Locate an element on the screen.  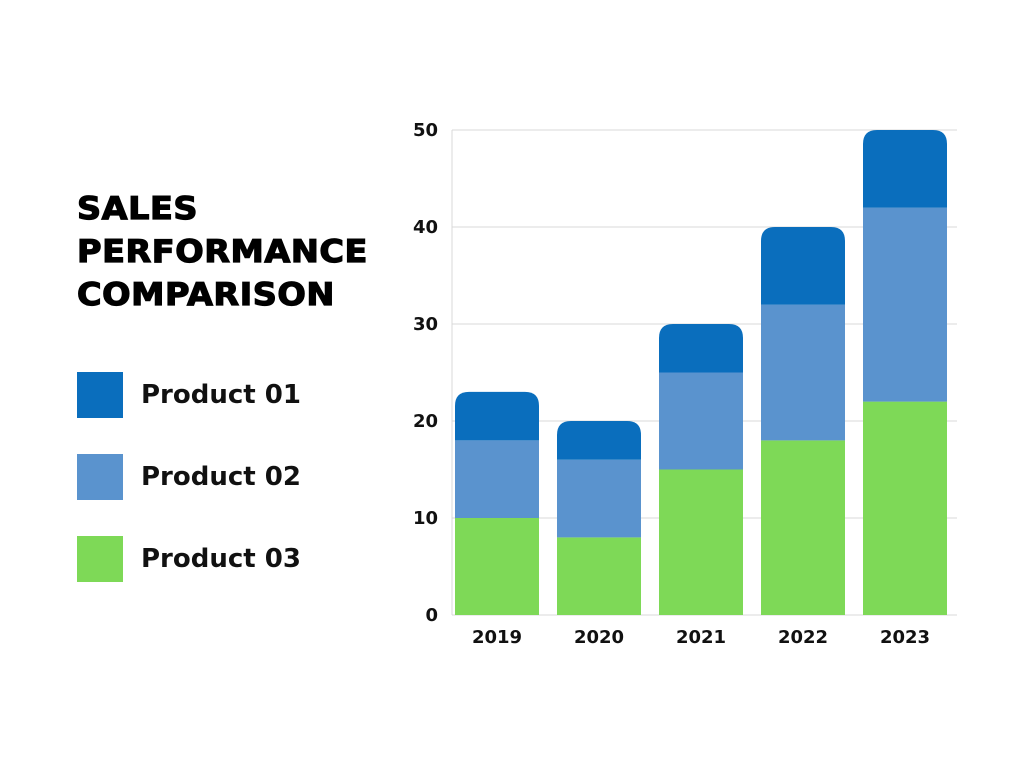
y-tick-label: 20 is located at coordinates (425, 421).